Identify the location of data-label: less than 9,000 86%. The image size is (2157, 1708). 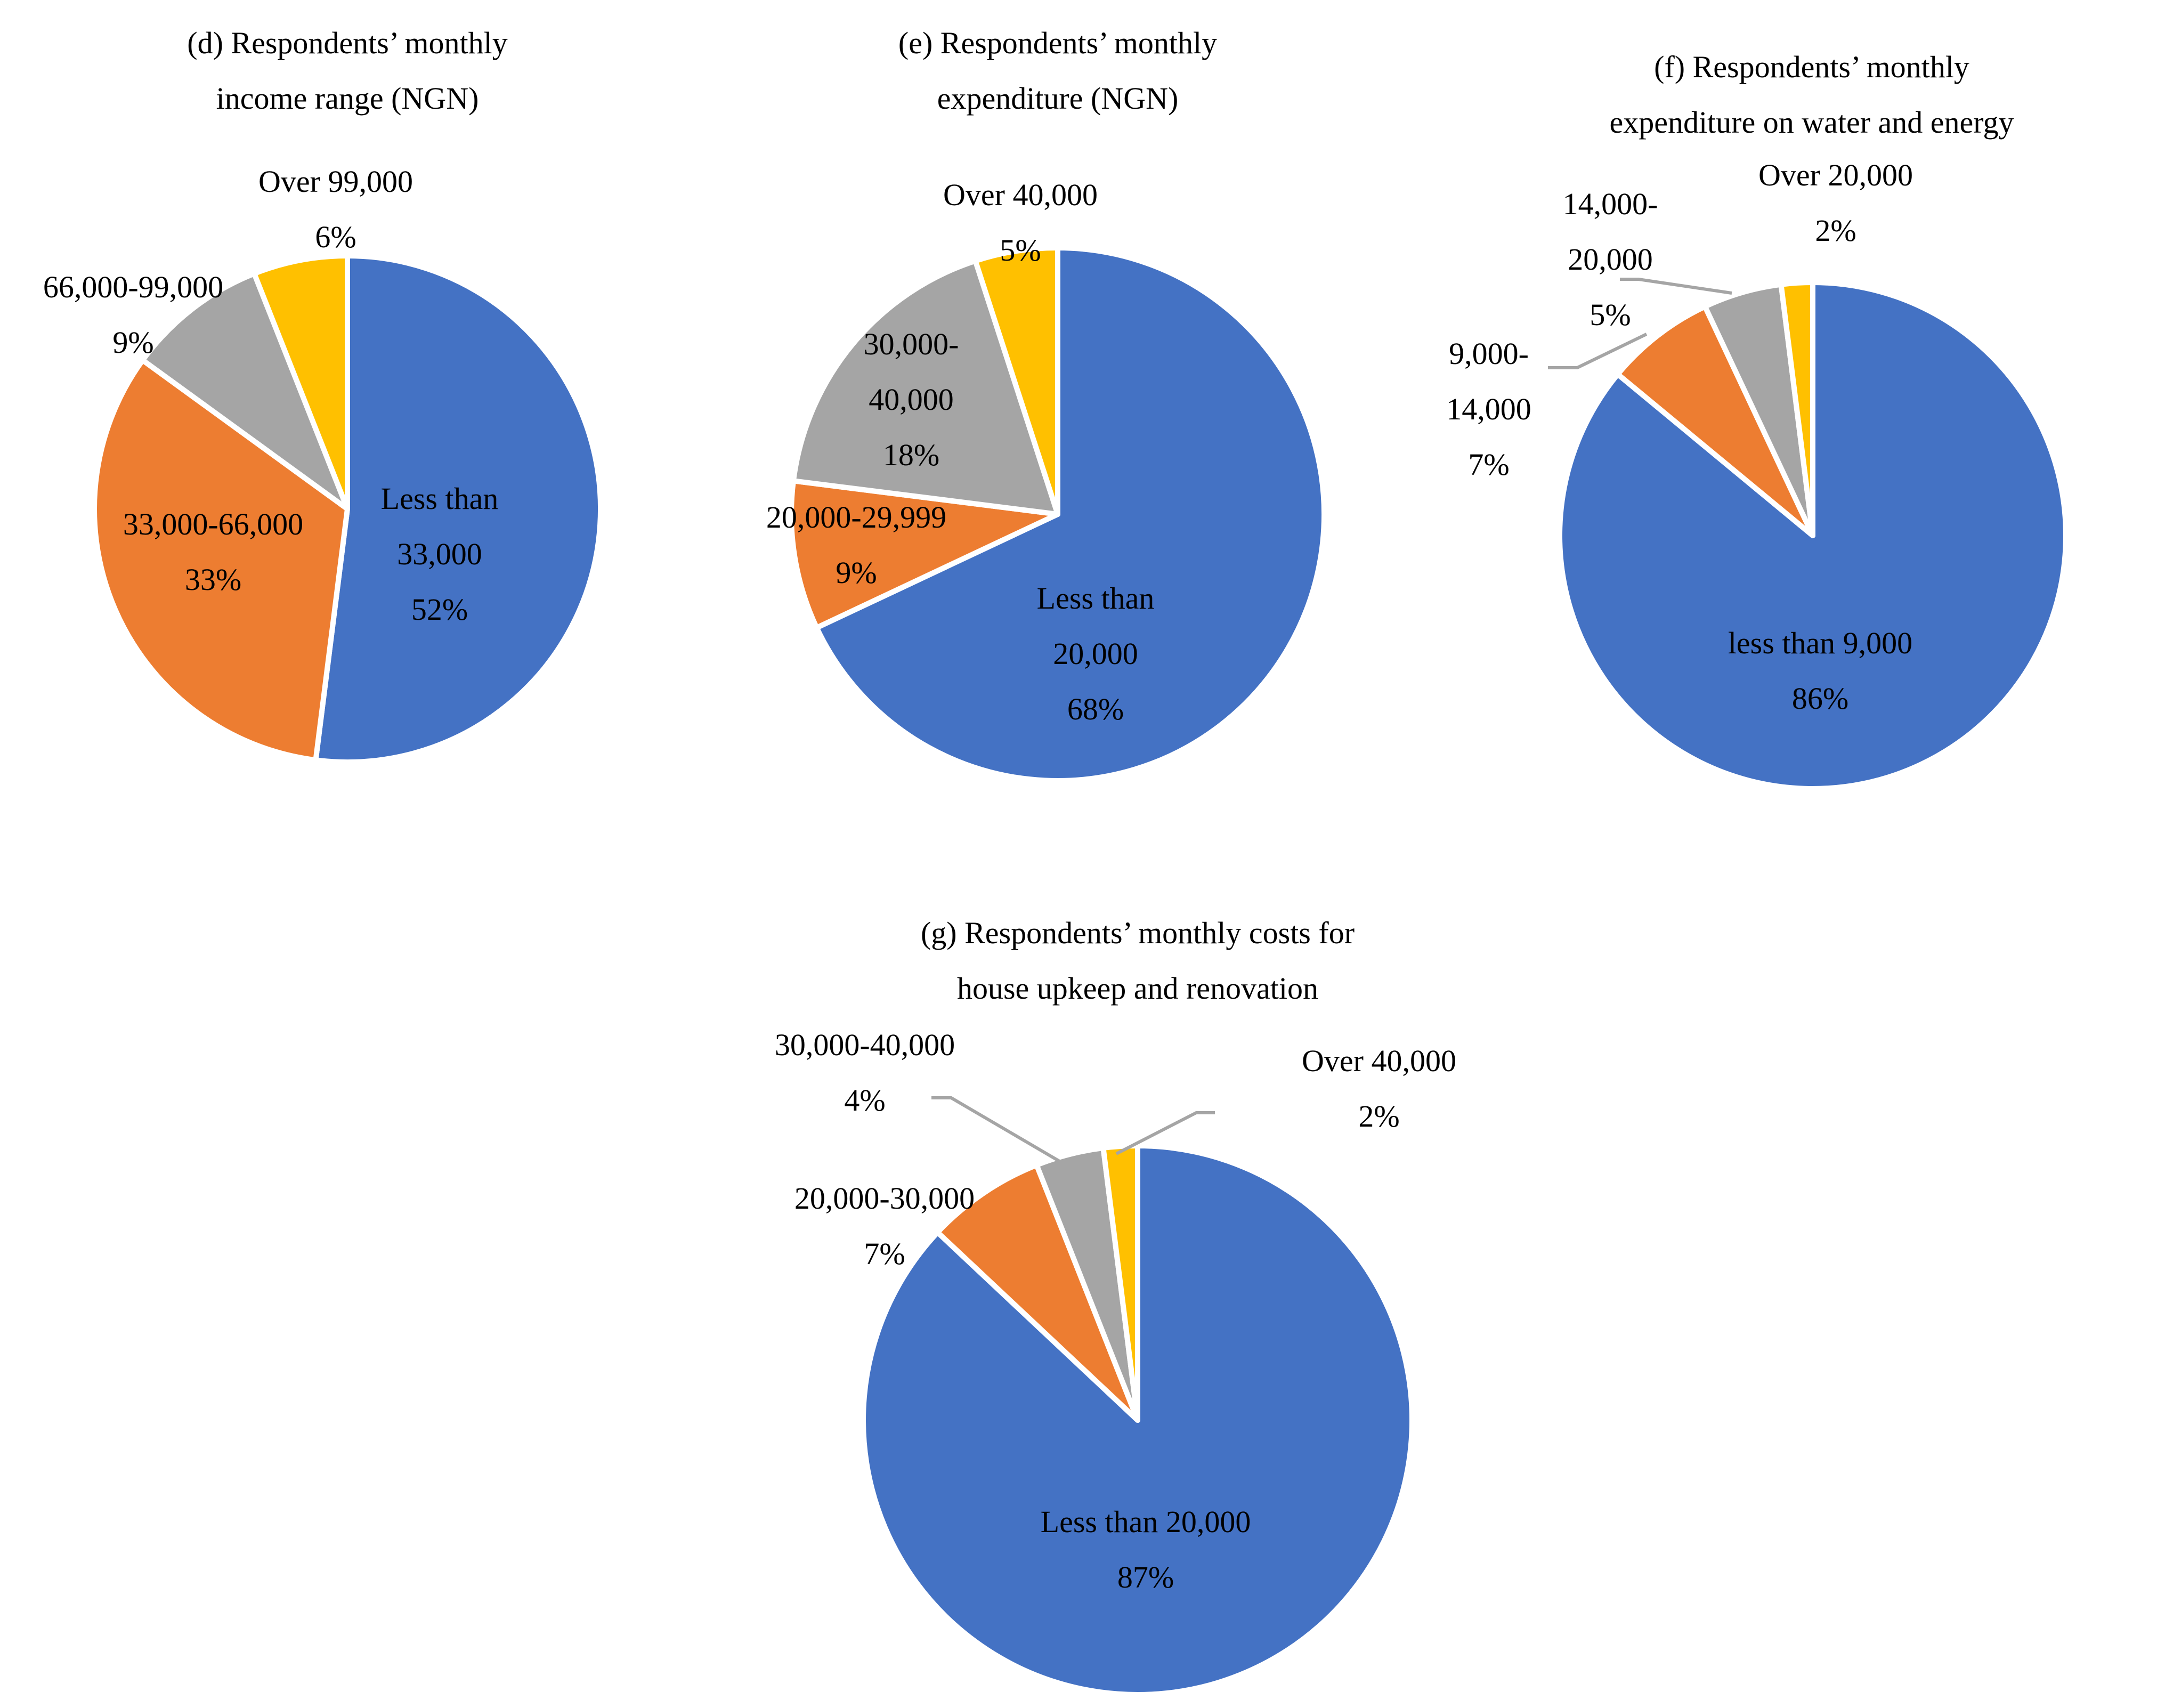
(1820, 671).